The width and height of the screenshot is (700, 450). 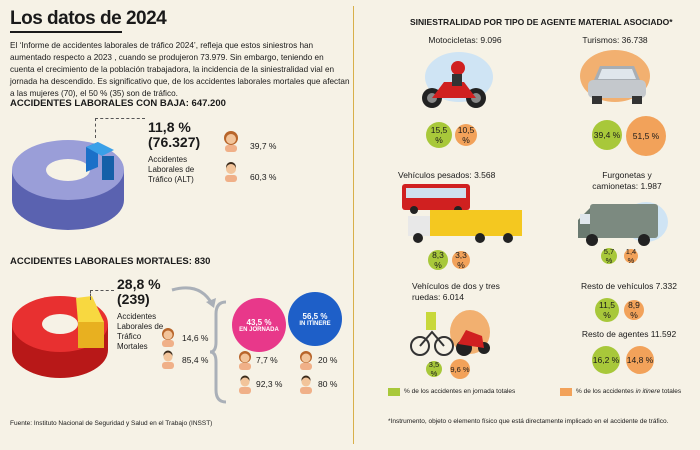 What do you see at coordinates (634, 310) in the screenshot?
I see `other-vehicles-orange-pct: 8,9 %` at bounding box center [634, 310].